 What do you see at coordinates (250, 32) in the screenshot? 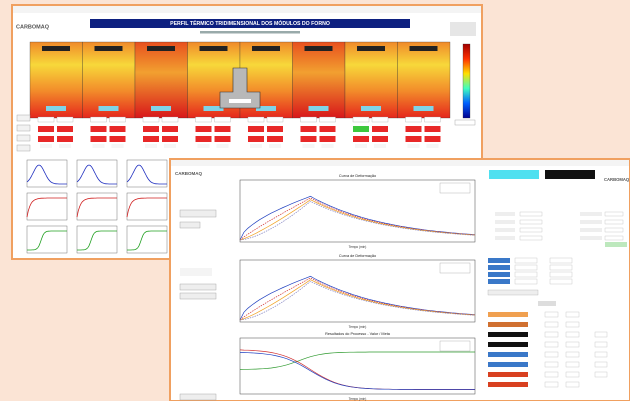
I see `subtitle` at bounding box center [250, 32].